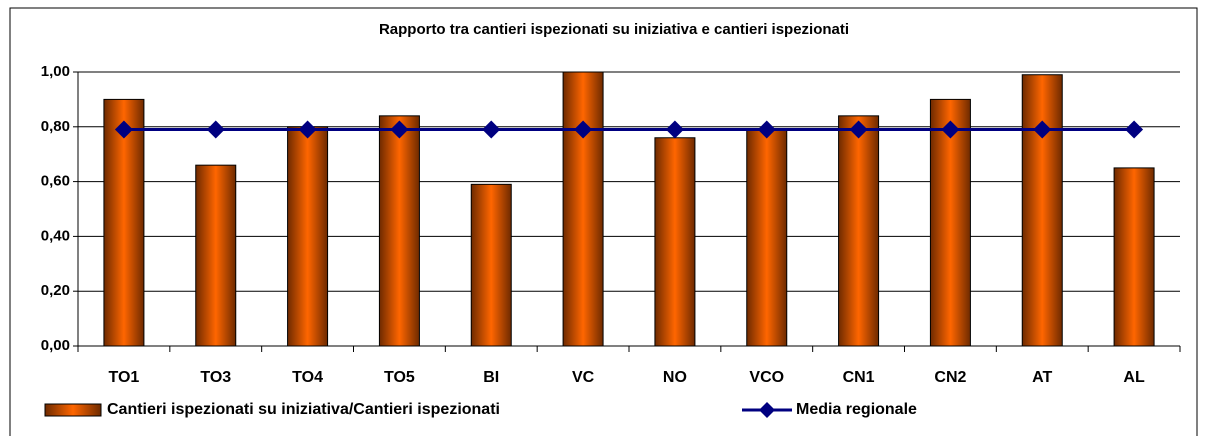 This screenshot has height=441, width=1205. I want to click on x-tick-label: TO3, so click(215, 377).